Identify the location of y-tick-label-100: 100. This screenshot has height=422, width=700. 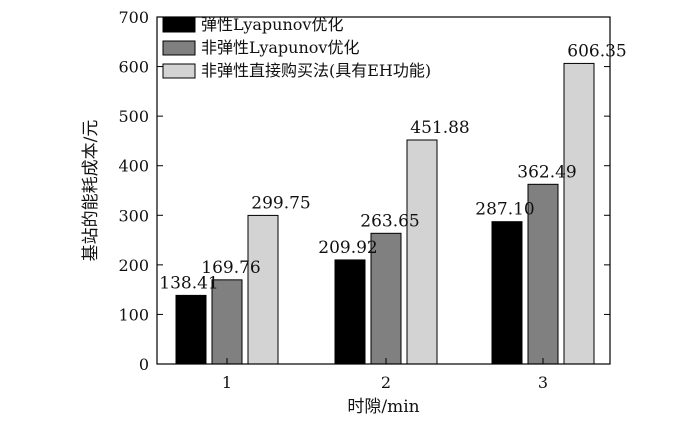
(133, 314).